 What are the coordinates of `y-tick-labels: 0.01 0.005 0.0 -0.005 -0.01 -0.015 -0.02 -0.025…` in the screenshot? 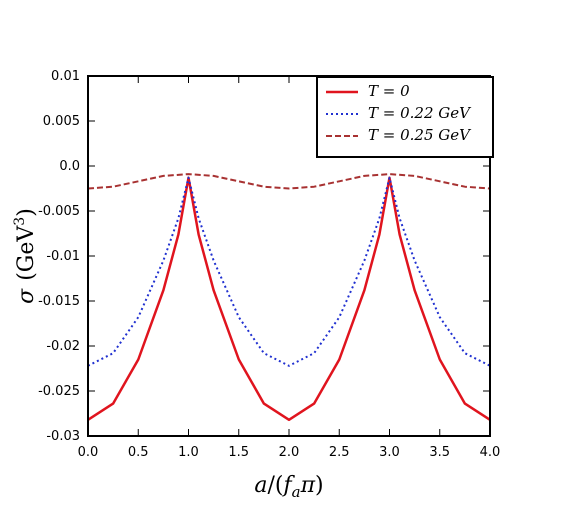 It's located at (59, 256).